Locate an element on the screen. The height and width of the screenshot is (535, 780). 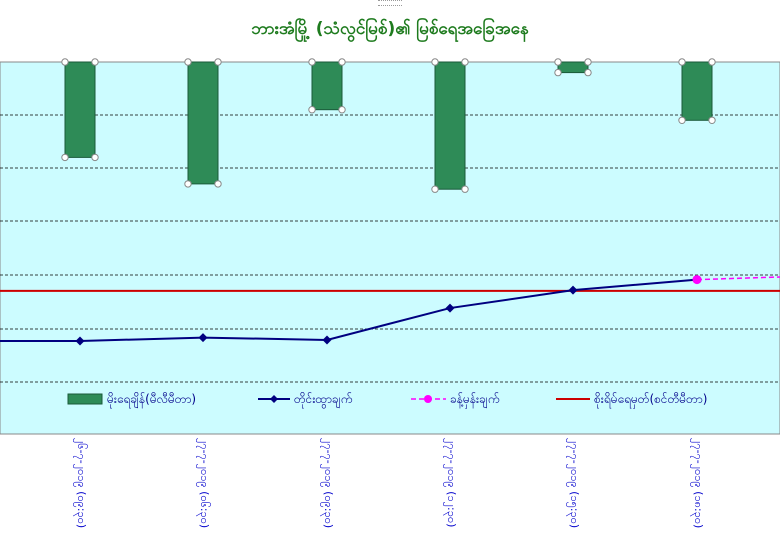
legend-forecast-marker is located at coordinates (428, 399).